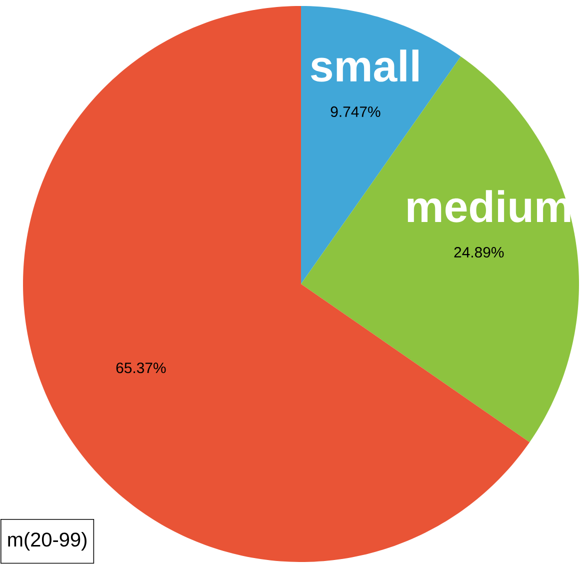  Describe the element at coordinates (355, 111) in the screenshot. I see `data-label: 9.747%` at that location.